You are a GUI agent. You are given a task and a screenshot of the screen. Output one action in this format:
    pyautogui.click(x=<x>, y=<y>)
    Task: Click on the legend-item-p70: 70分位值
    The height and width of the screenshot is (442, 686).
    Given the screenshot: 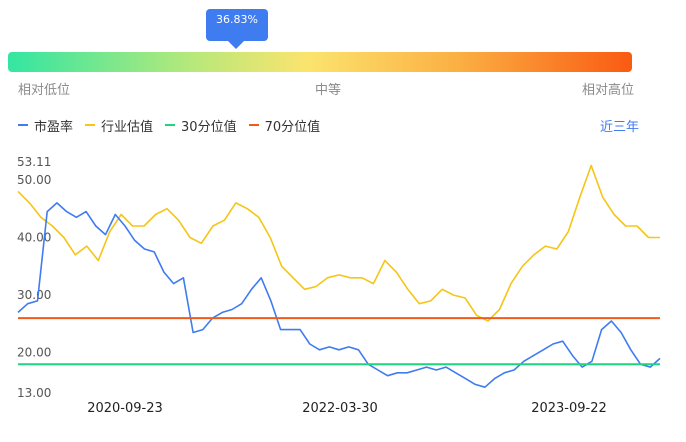 What is the action you would take?
    pyautogui.click(x=284, y=125)
    